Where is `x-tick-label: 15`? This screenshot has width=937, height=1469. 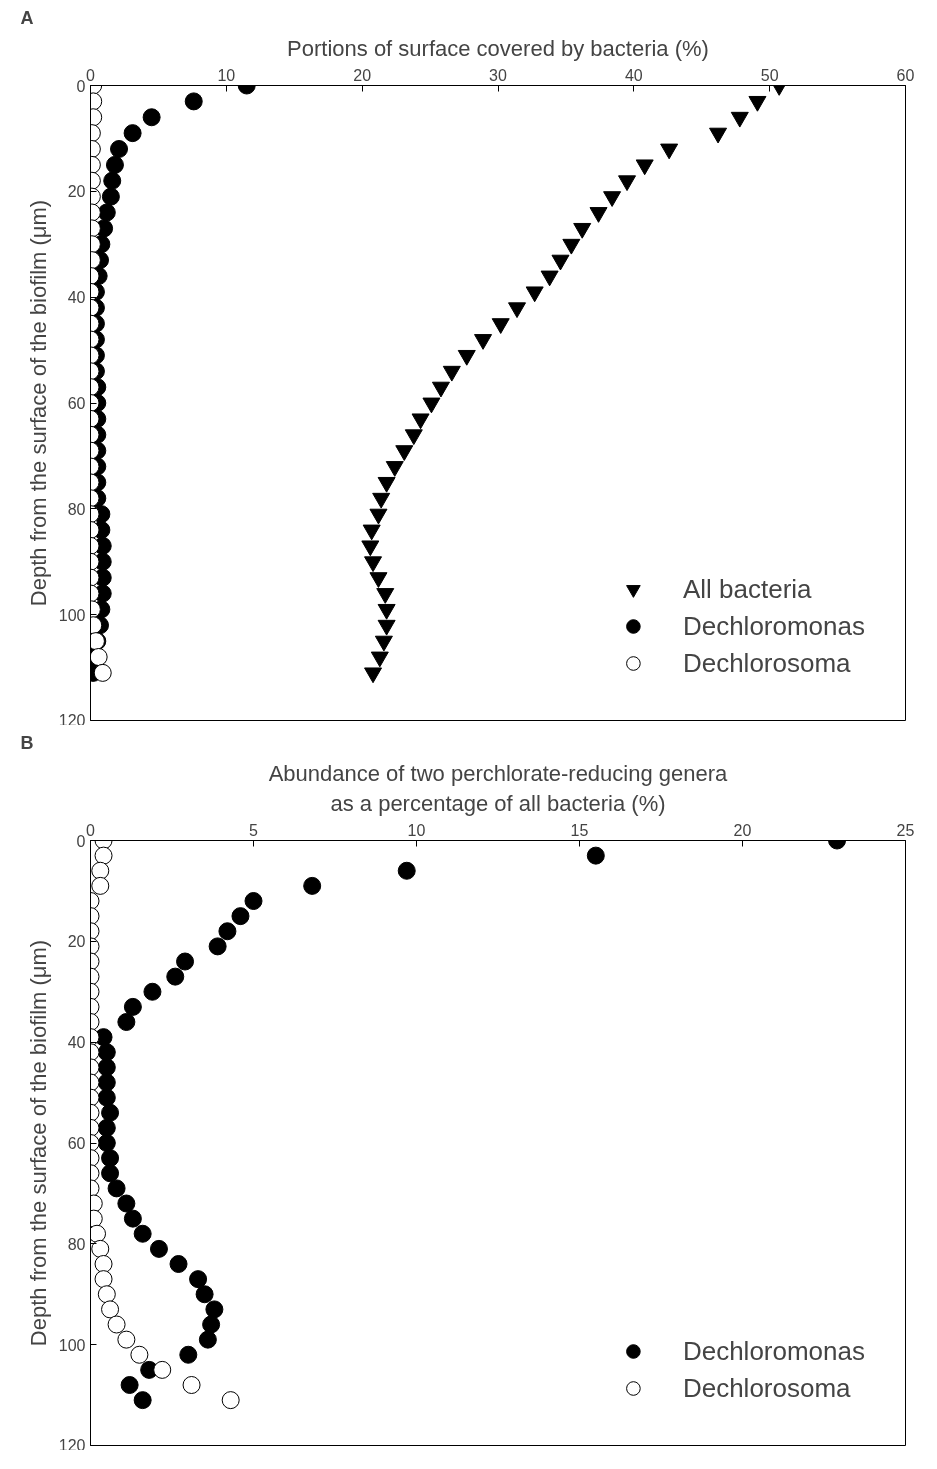
x-tick-label: 15 is located at coordinates (579, 830).